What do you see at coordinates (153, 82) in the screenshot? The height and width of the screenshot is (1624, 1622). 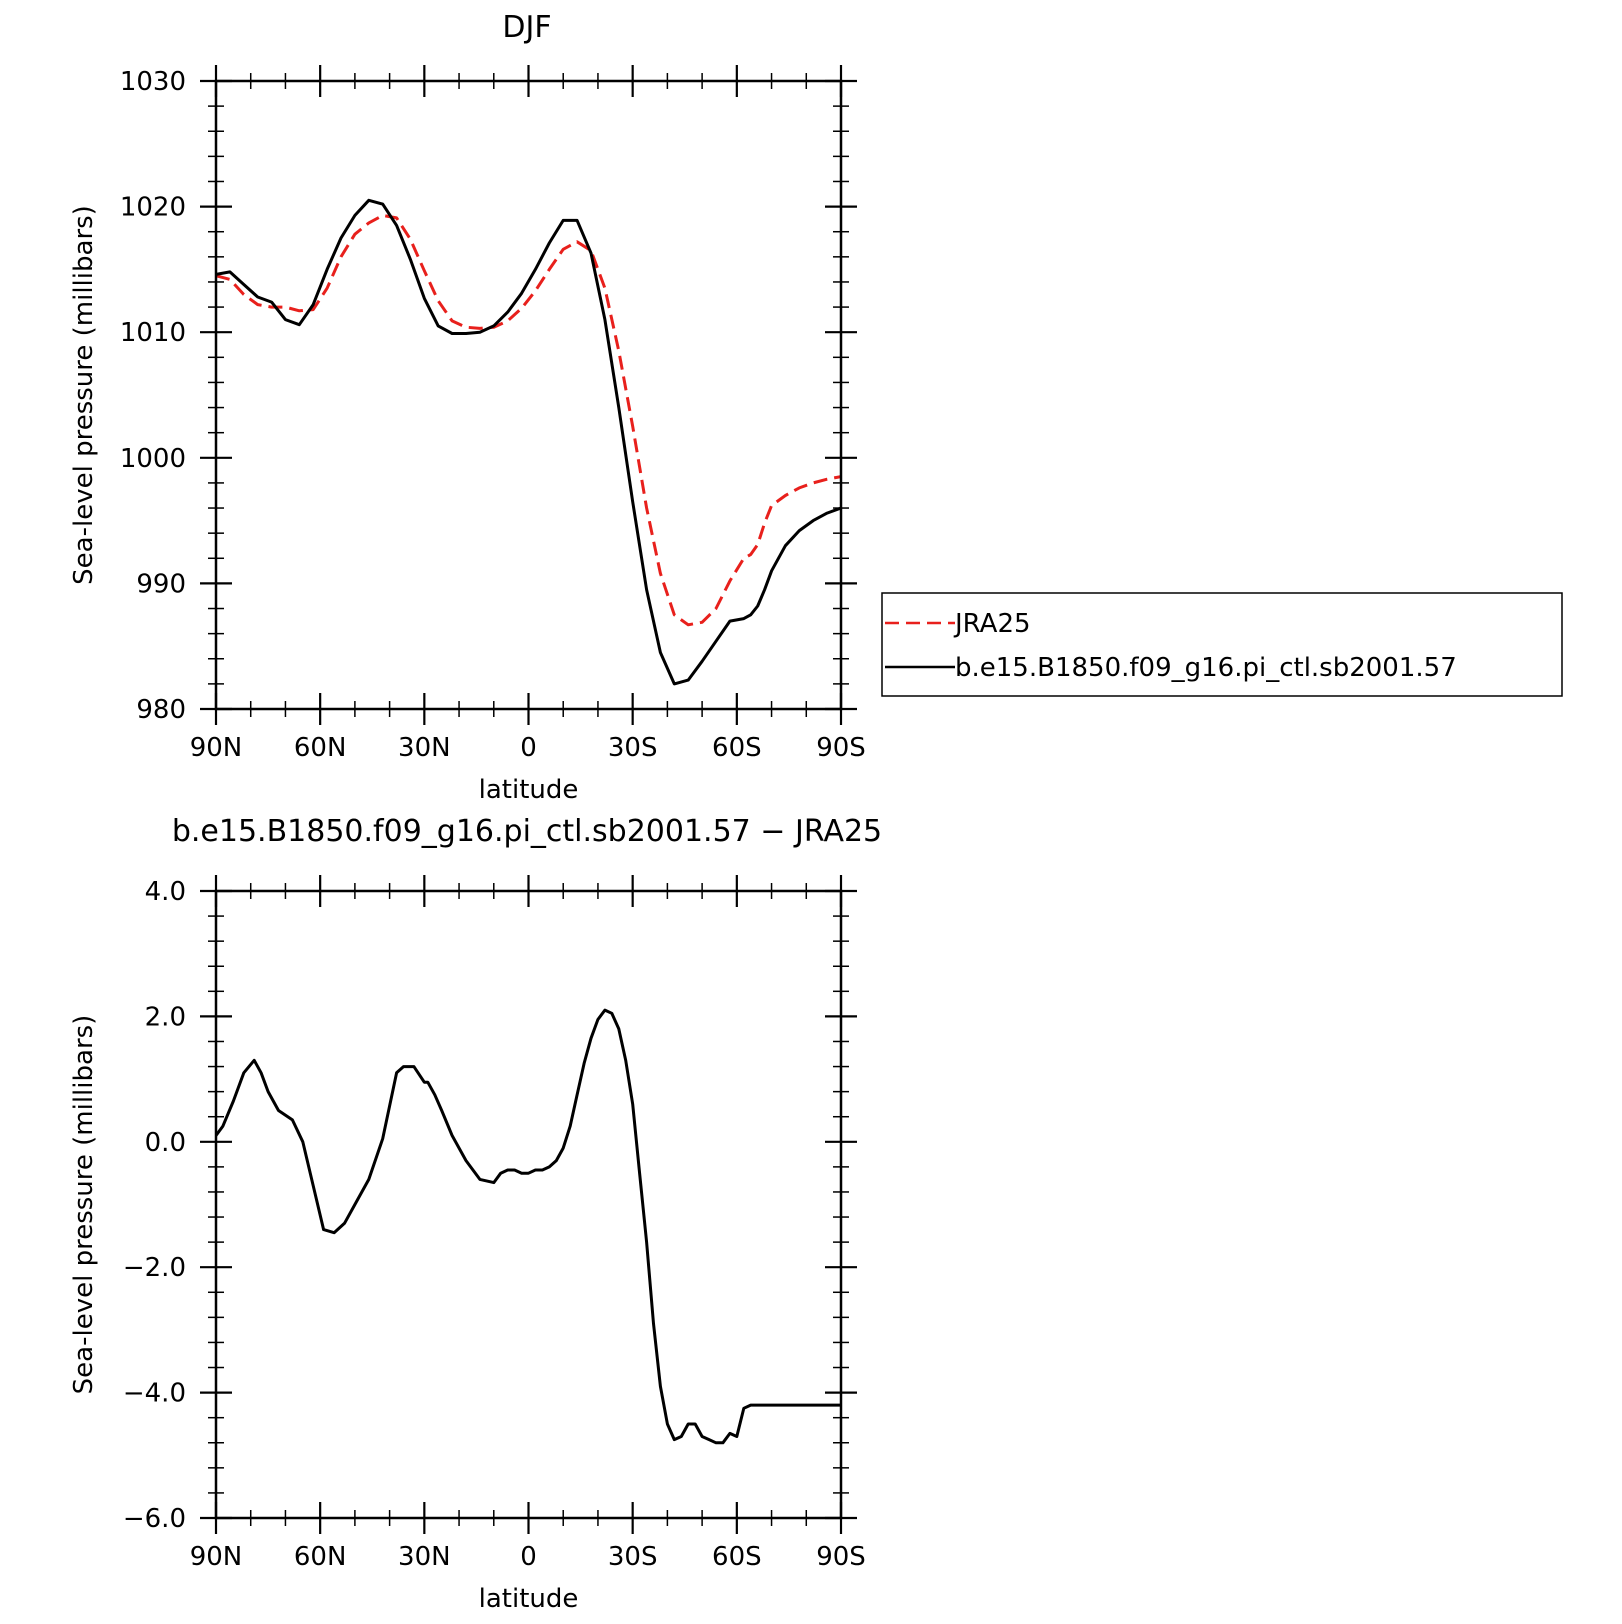 I see `y-tick-label: 1030` at bounding box center [153, 82].